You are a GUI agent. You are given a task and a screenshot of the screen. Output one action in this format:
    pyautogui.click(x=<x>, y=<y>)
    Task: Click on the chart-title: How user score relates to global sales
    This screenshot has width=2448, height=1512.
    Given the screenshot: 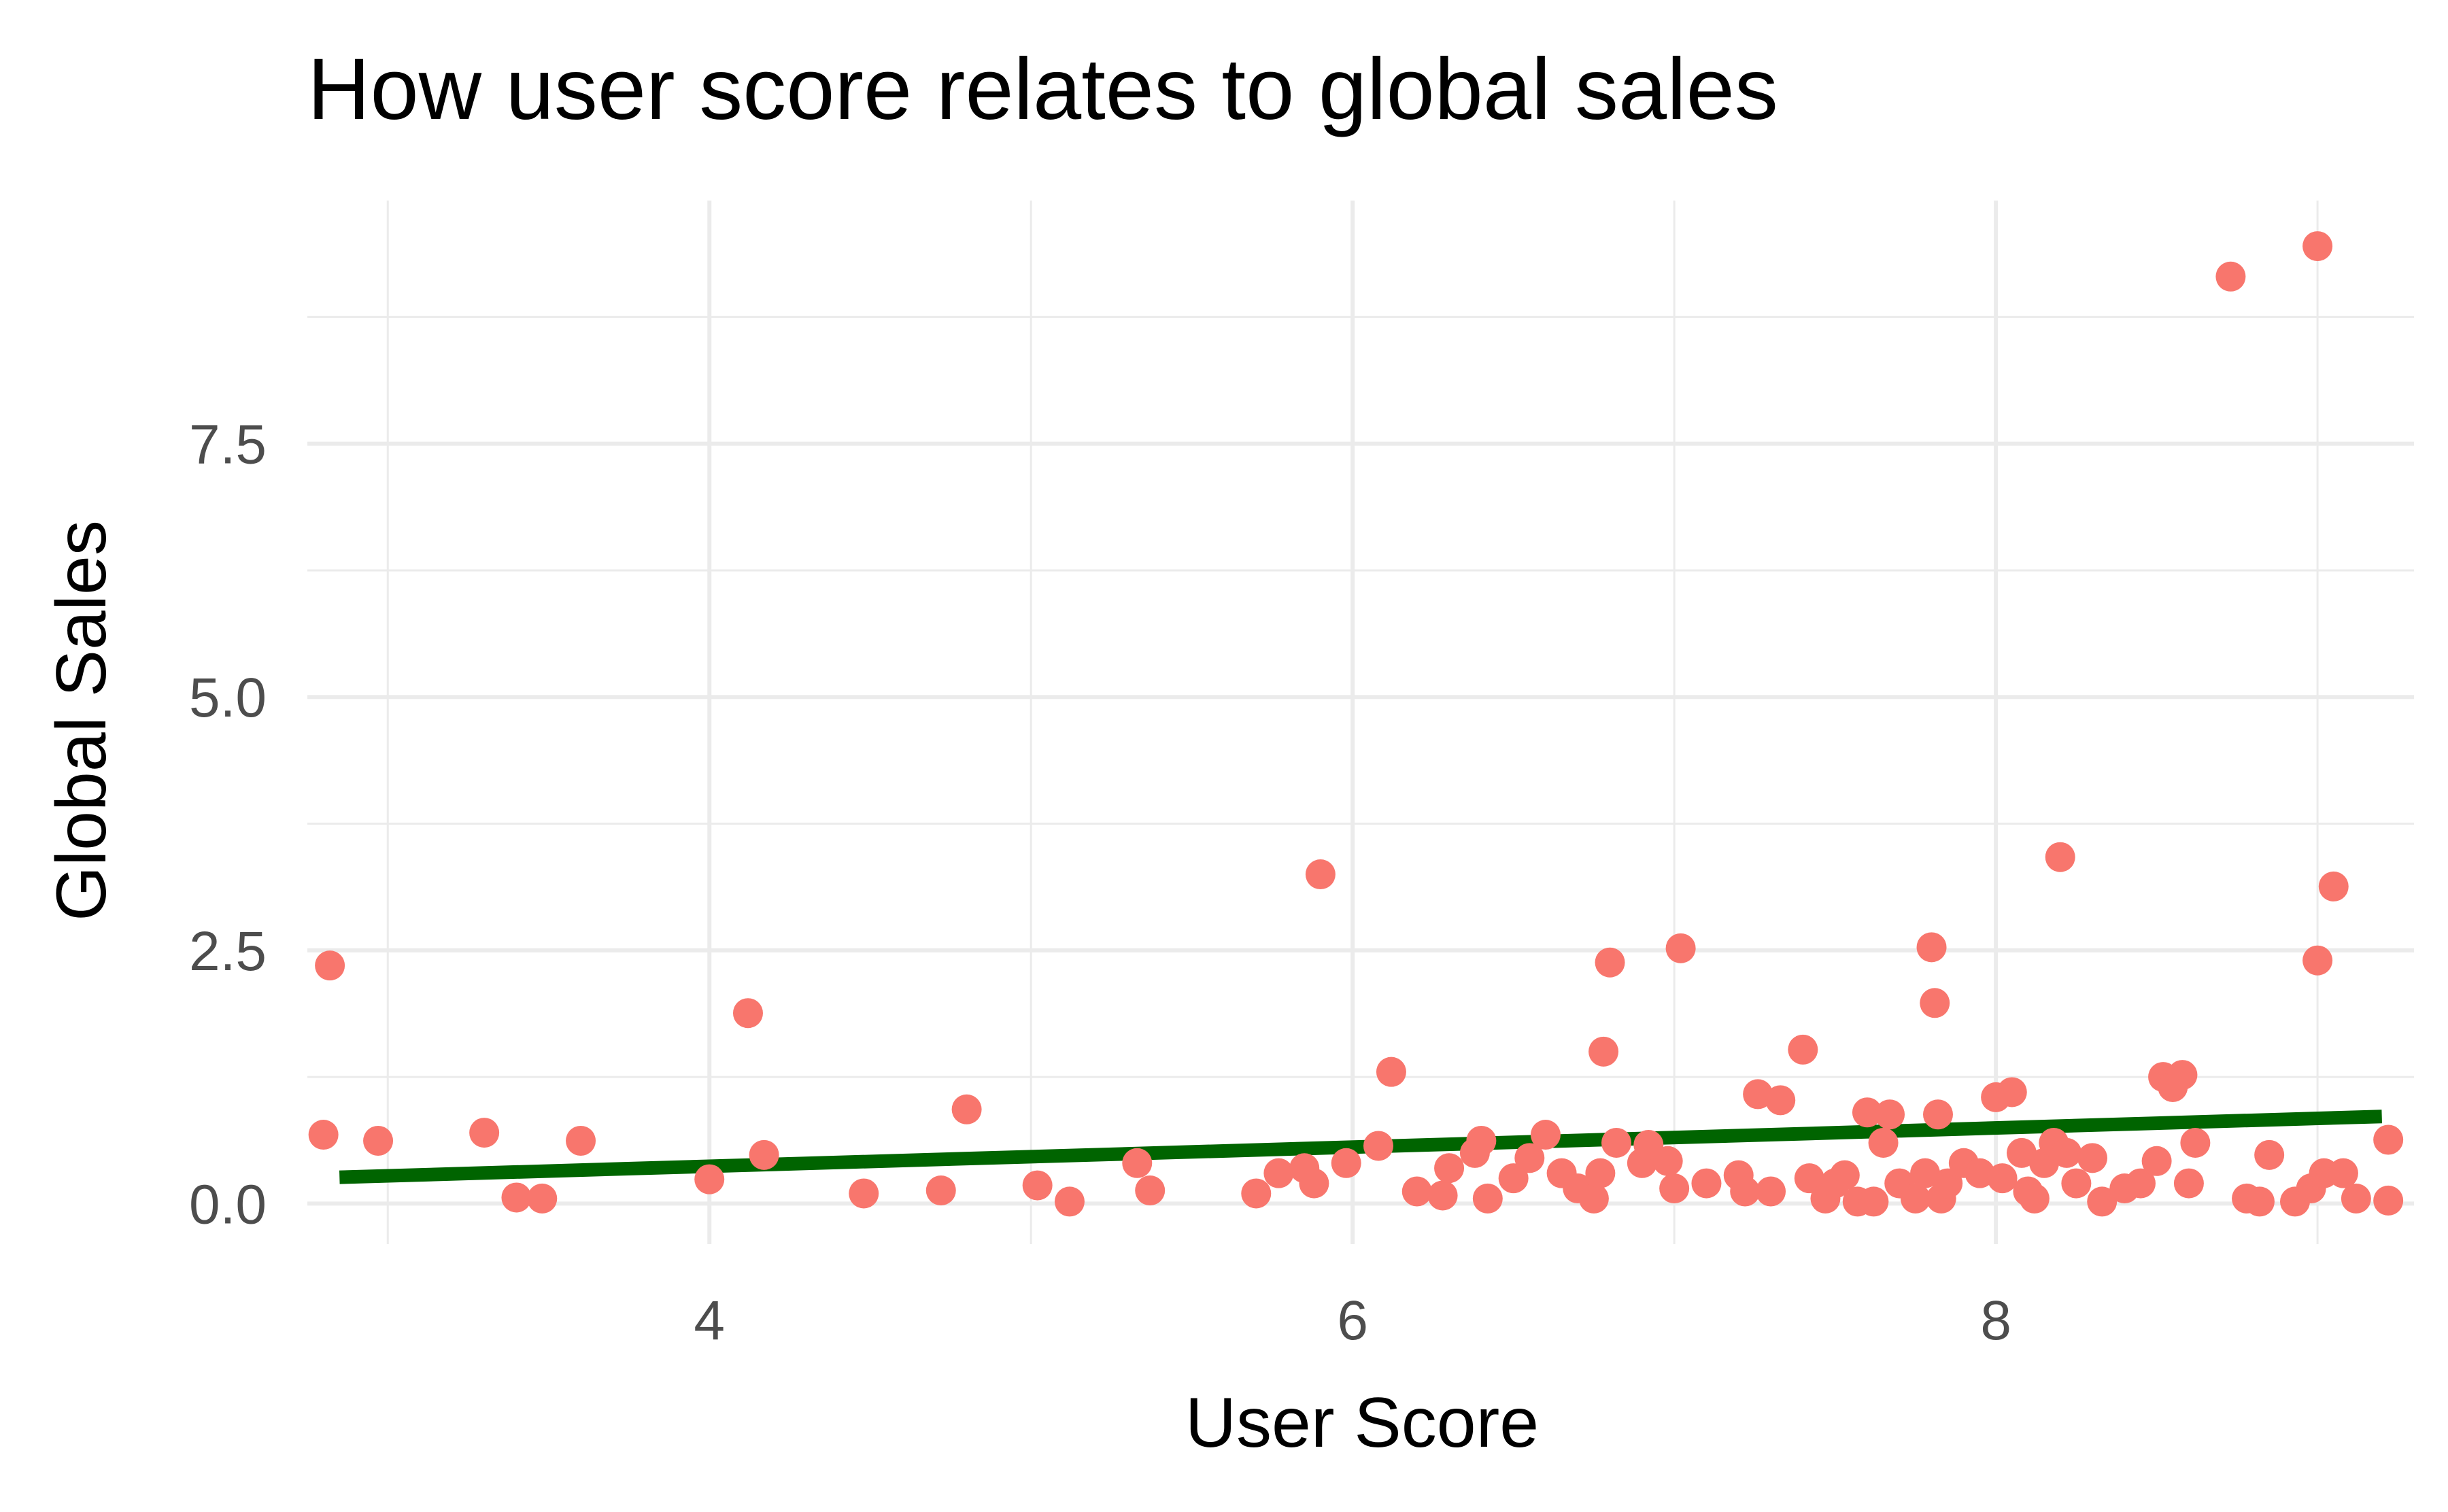 What is the action you would take?
    pyautogui.click(x=1043, y=90)
    